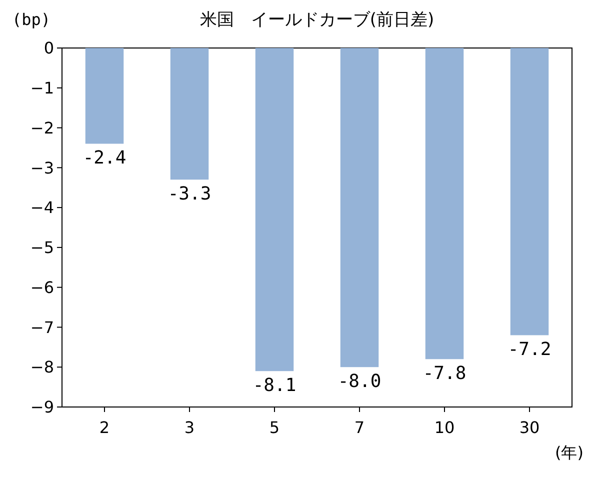 The width and height of the screenshot is (610, 480). Describe the element at coordinates (360, 381) in the screenshot. I see `data-label: -8.0` at that location.